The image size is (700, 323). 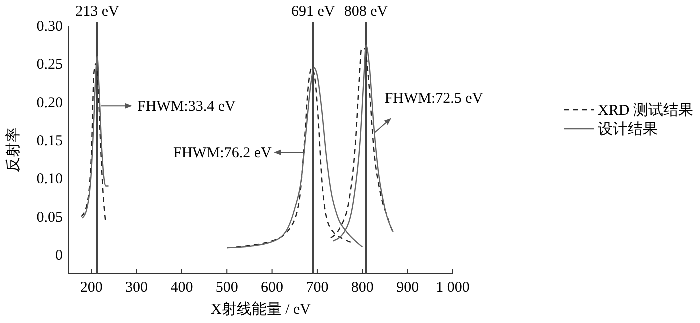 I want to click on x-tick-label: 500, so click(x=227, y=288).